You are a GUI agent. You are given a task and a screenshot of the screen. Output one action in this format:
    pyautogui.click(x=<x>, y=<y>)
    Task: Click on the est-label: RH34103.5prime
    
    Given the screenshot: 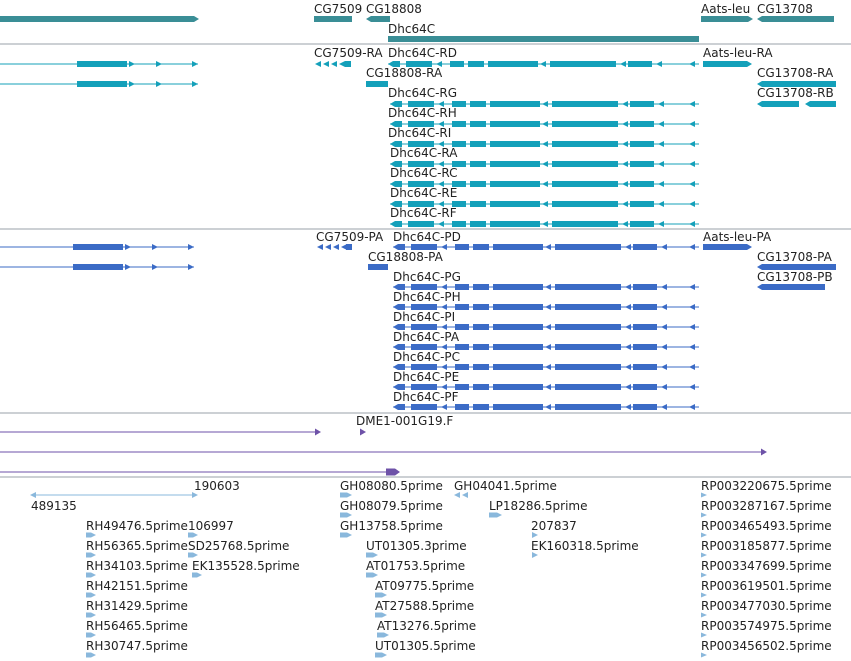 What is the action you would take?
    pyautogui.click(x=137, y=566)
    